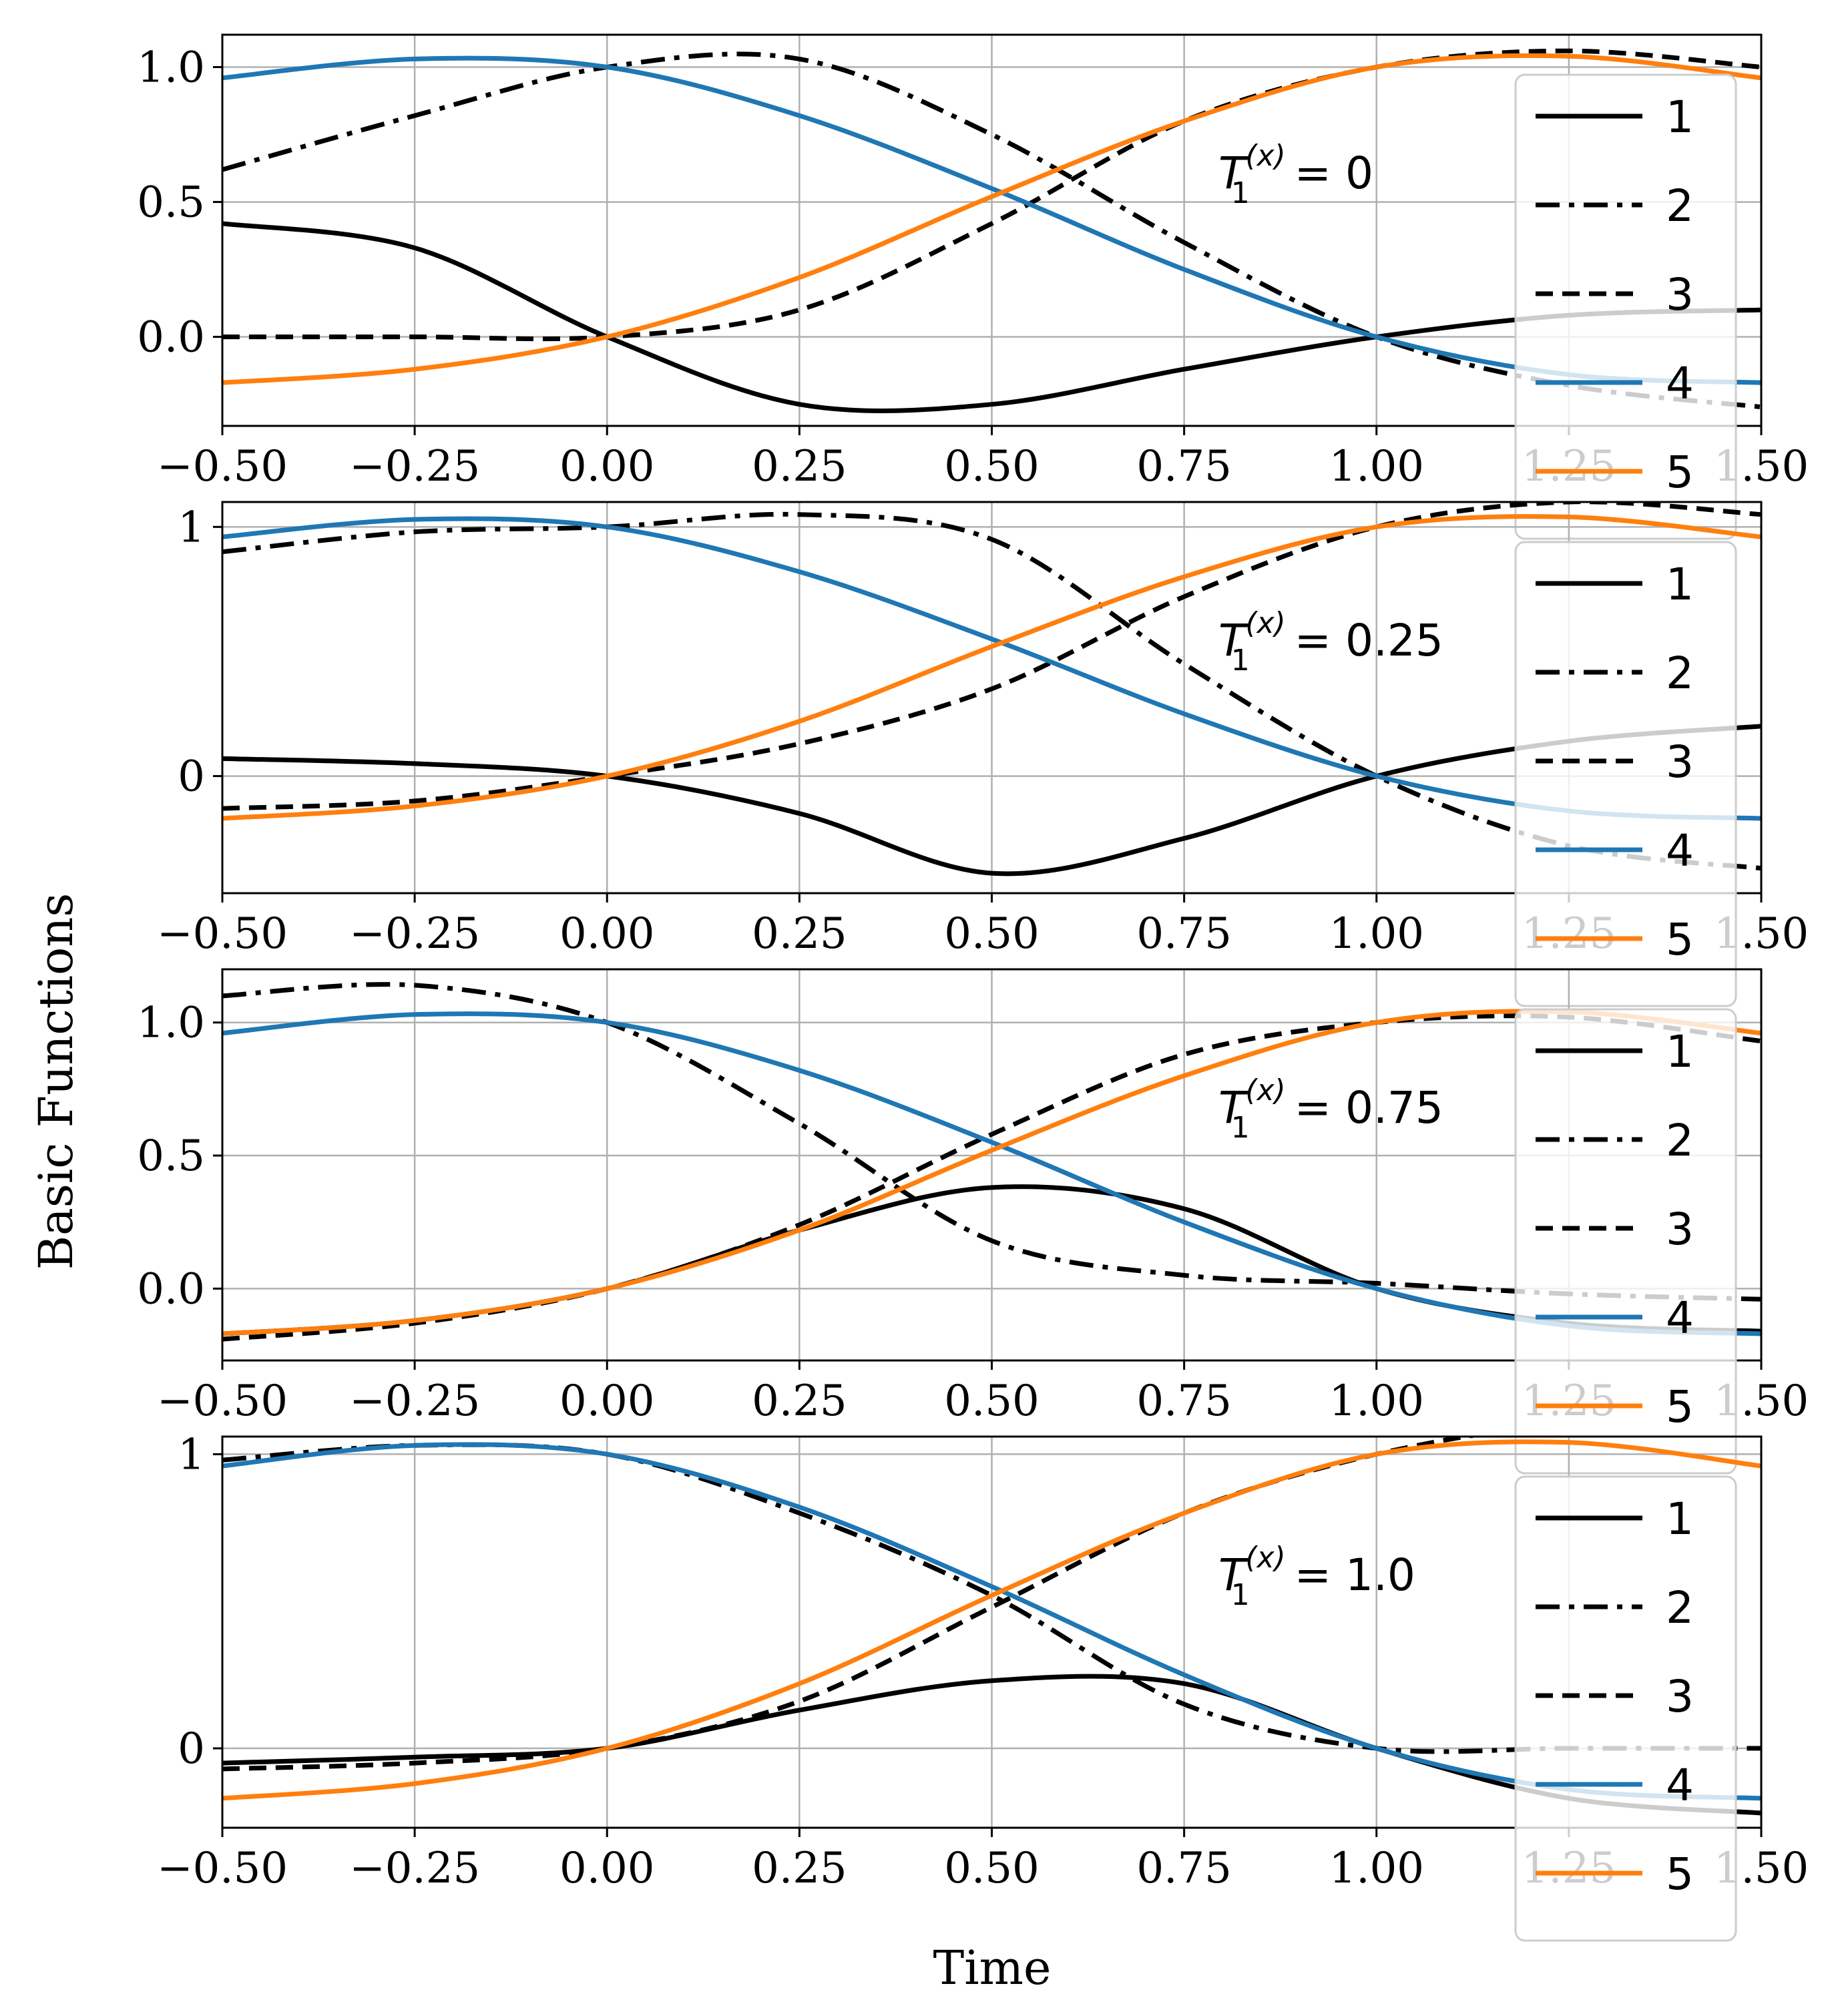 The image size is (1830, 2016). Describe the element at coordinates (1362, 1107) in the screenshot. I see `annotation-value: = 0.75` at that location.